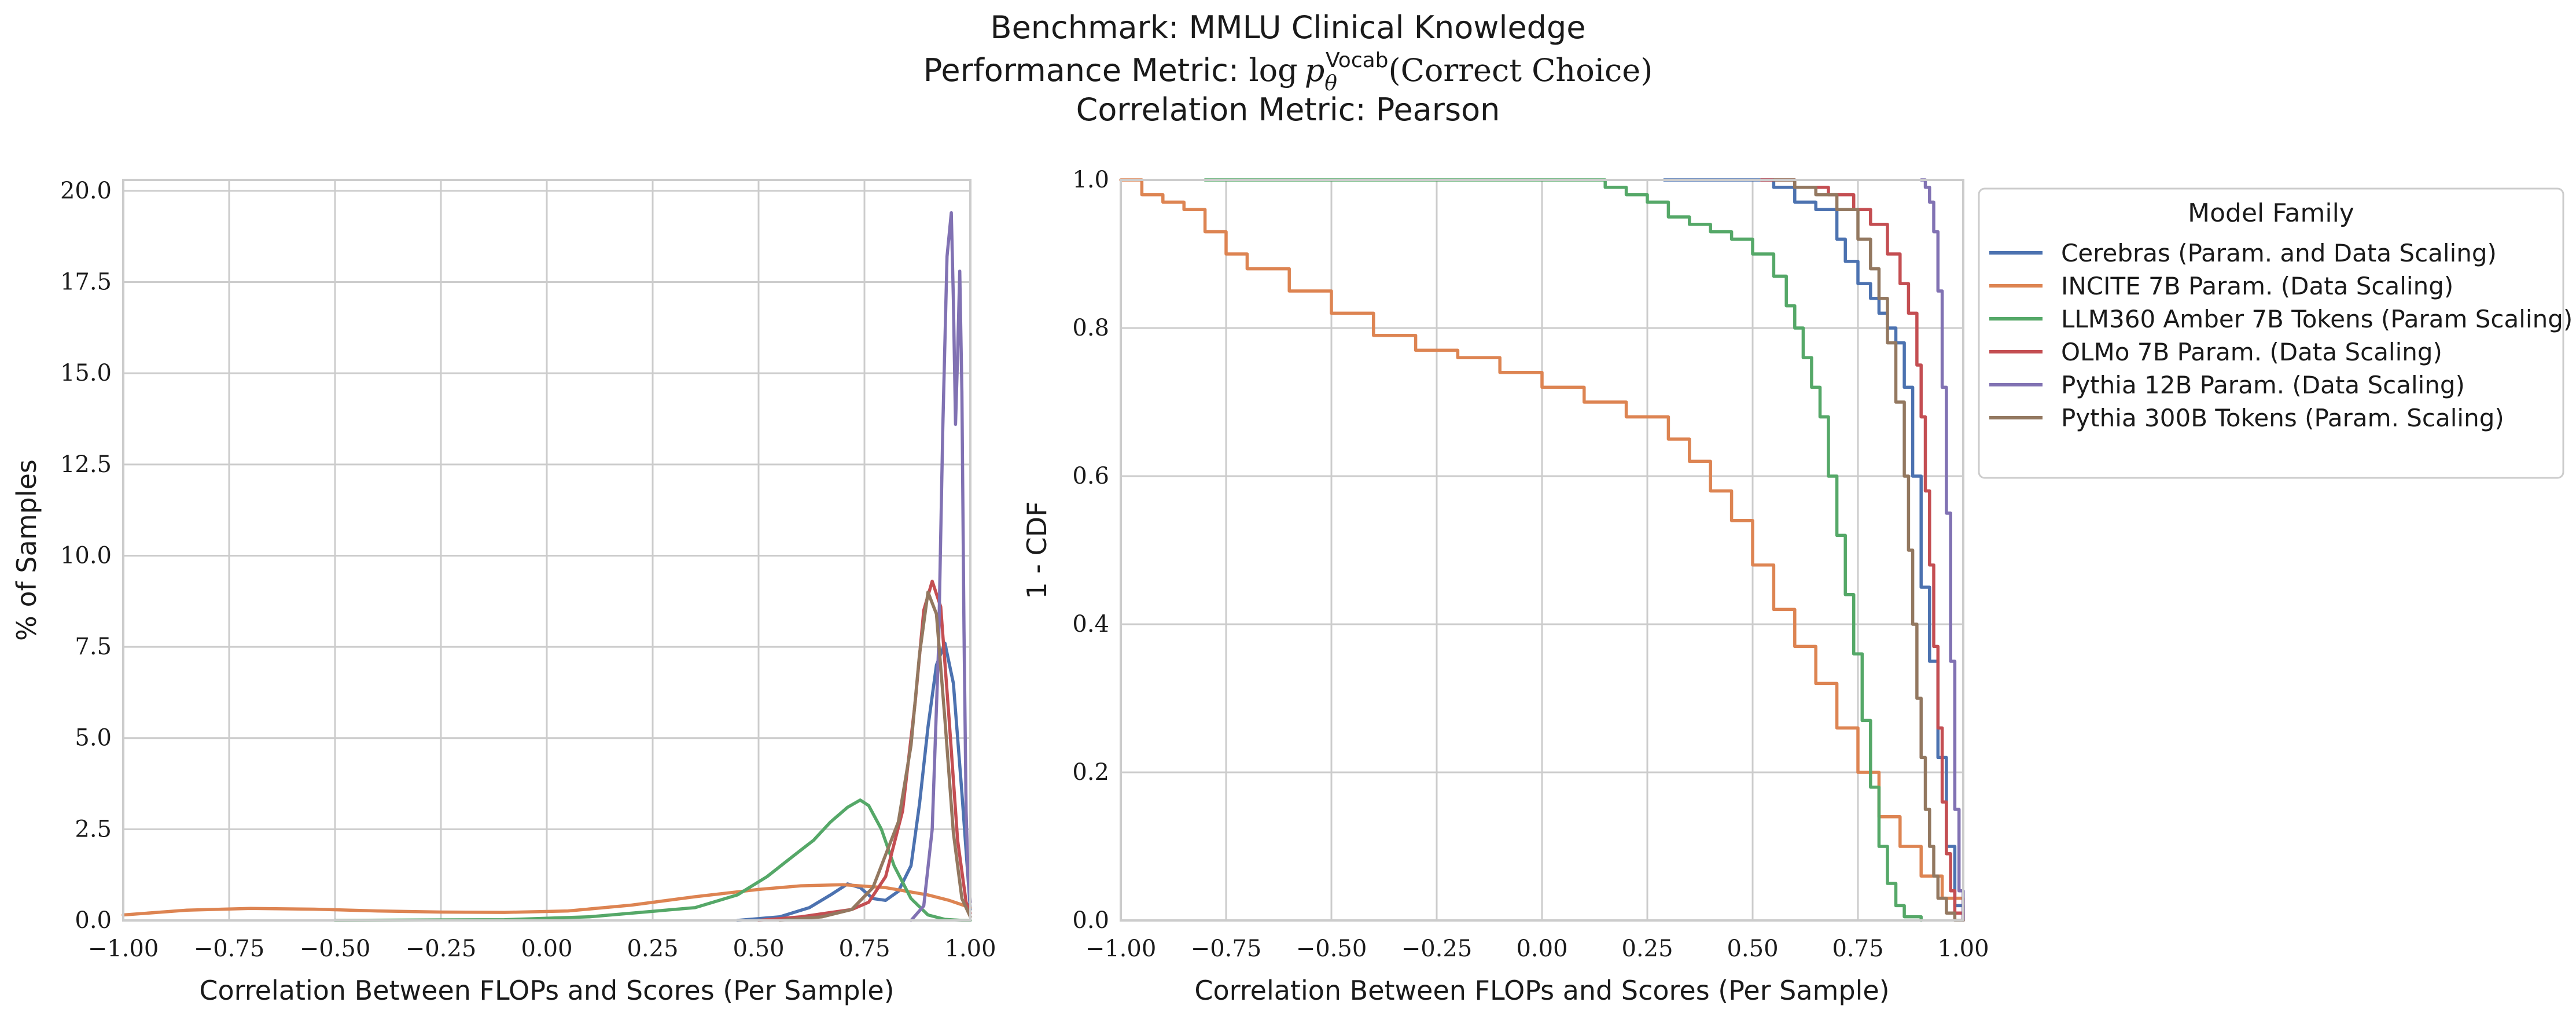  I want to click on left-y-tick-label: 7.5, so click(93, 646).